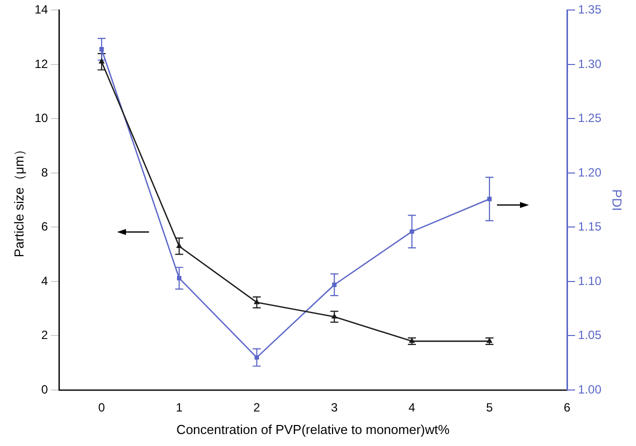  I want to click on y-tick-label: 10, so click(41, 118).